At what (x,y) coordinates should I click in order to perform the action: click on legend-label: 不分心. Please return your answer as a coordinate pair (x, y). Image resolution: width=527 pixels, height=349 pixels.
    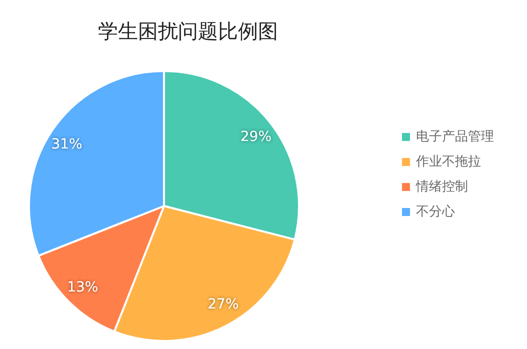
    Looking at the image, I should click on (435, 212).